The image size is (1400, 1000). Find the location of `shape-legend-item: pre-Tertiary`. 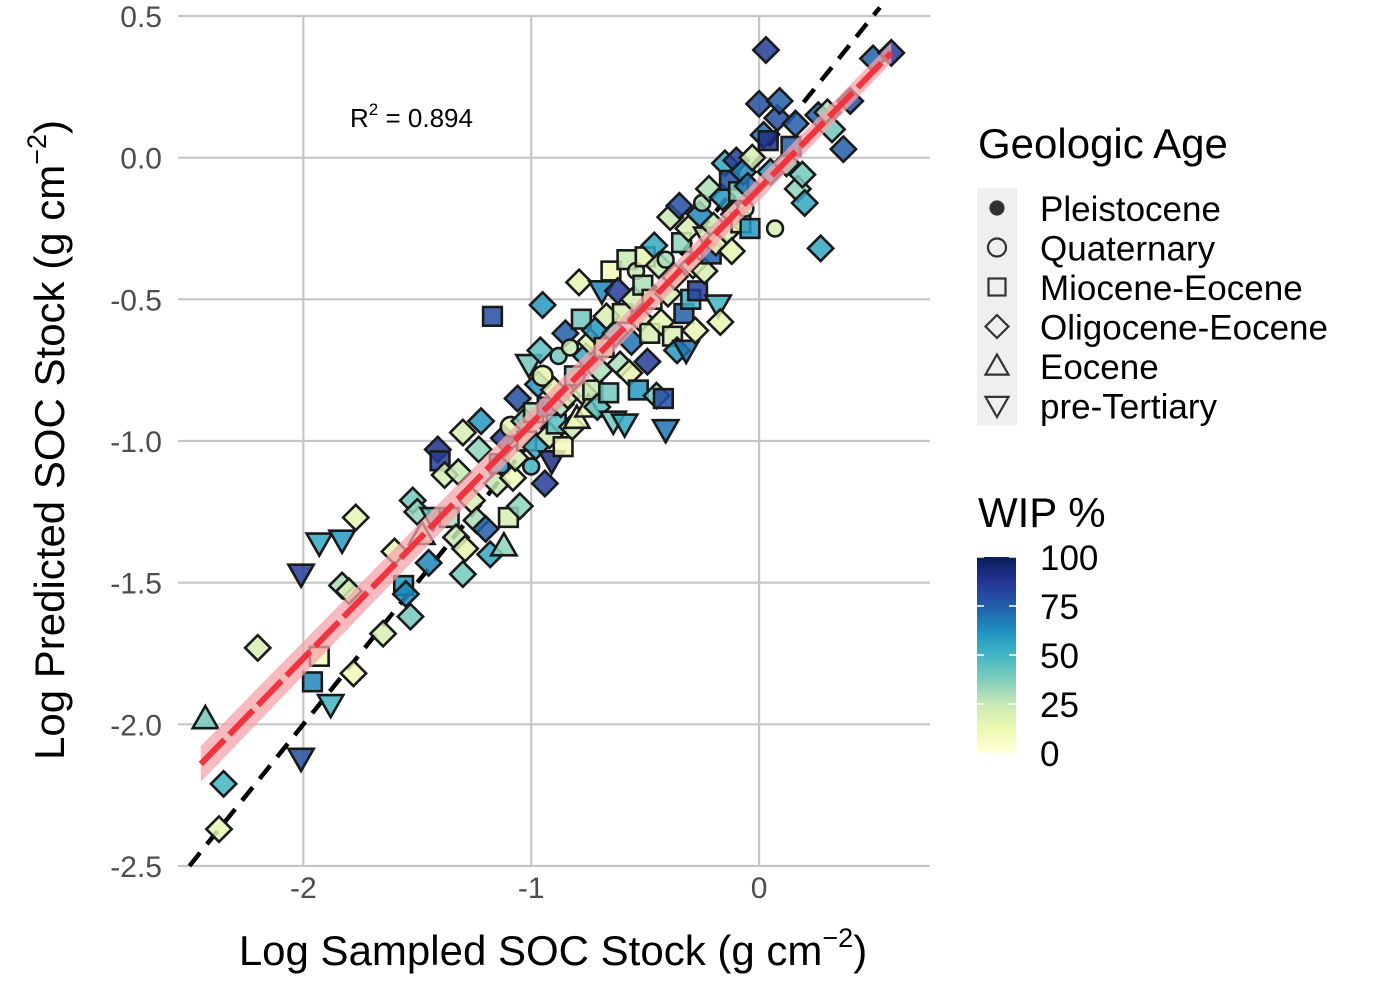

shape-legend-item: pre-Tertiary is located at coordinates (1100, 407).